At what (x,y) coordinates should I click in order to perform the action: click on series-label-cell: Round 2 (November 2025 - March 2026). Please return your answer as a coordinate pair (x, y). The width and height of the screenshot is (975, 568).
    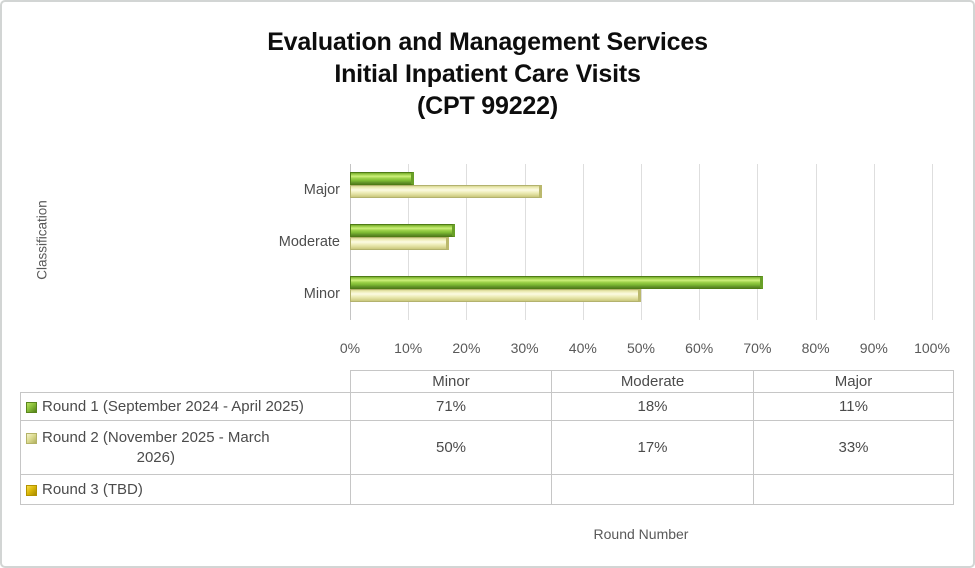
    Looking at the image, I should click on (185, 447).